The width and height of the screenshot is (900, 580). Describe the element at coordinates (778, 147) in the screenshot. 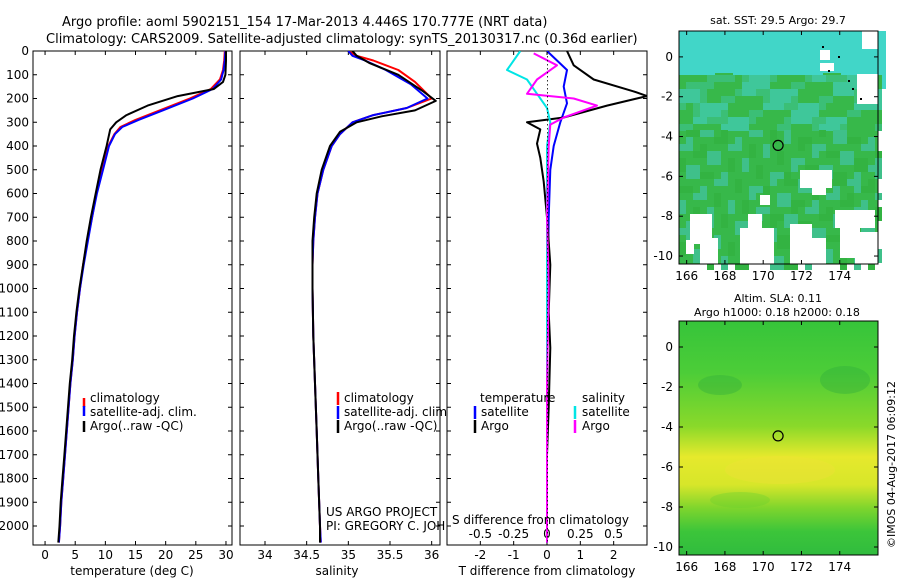

I see `sst-map-frame` at that location.